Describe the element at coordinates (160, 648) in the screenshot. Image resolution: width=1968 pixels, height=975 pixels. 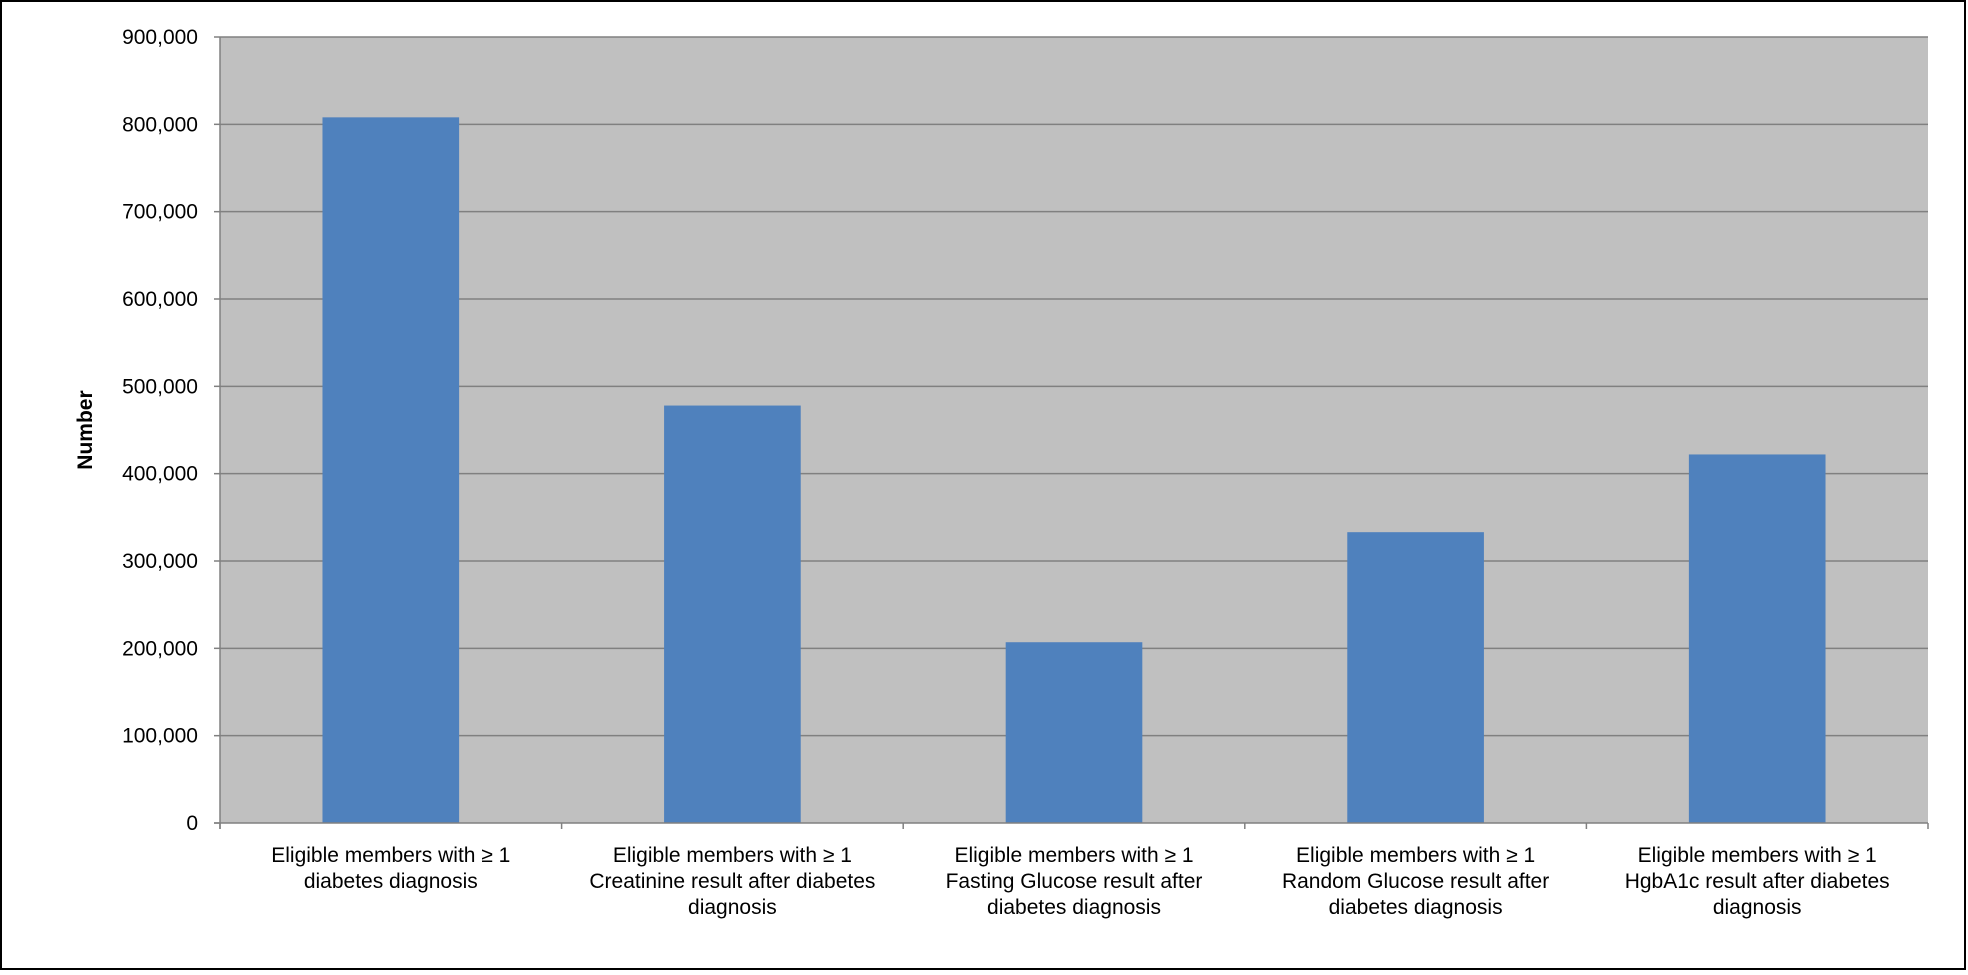
I see `y-tick-label: 200,000` at that location.